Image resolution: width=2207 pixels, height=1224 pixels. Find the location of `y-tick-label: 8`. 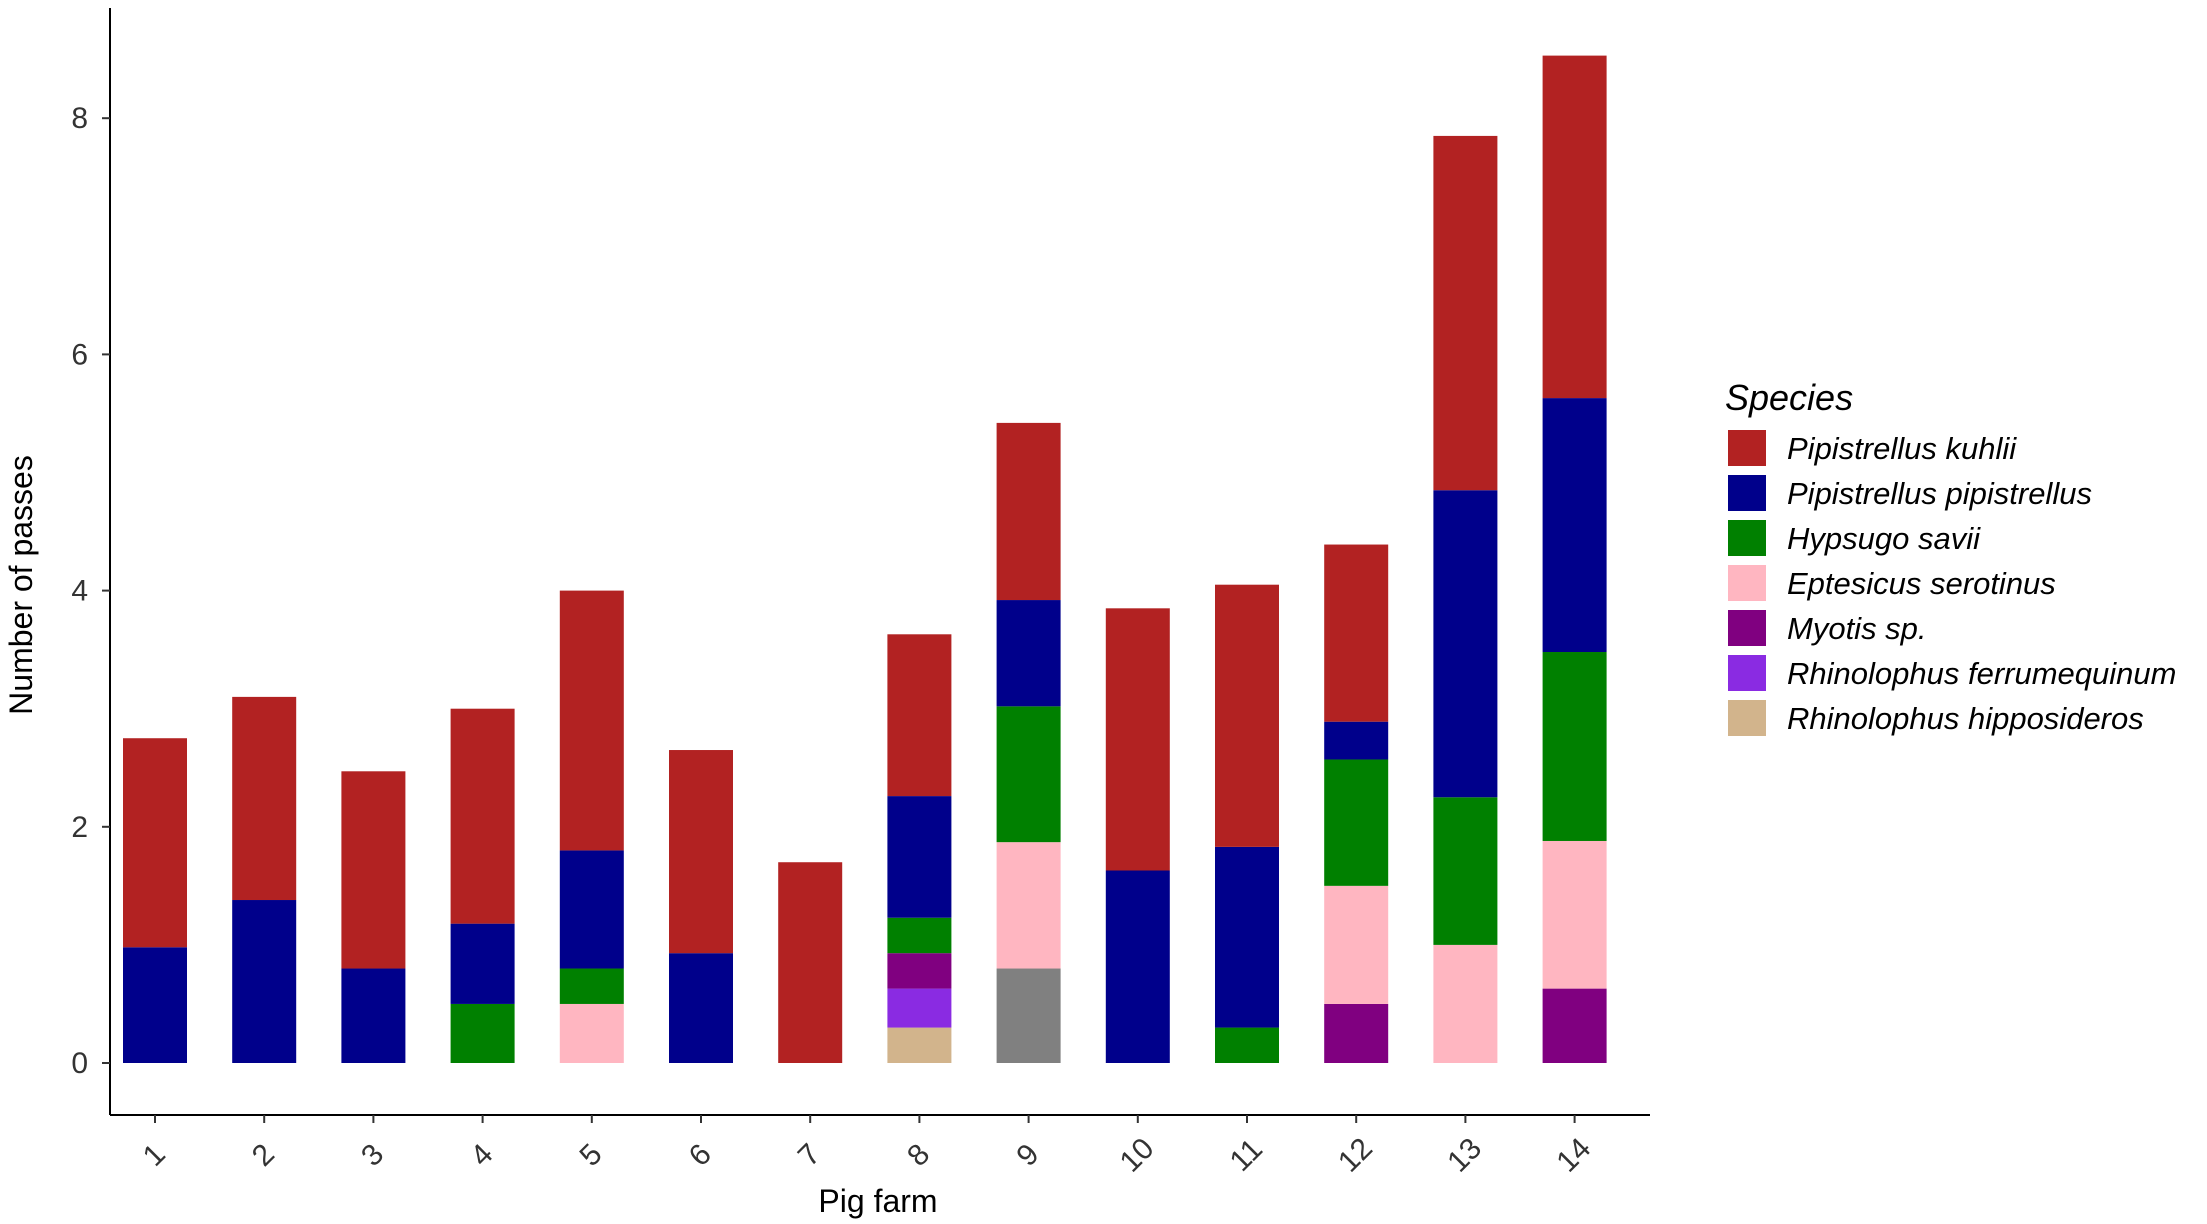

y-tick-label: 8 is located at coordinates (79, 118).